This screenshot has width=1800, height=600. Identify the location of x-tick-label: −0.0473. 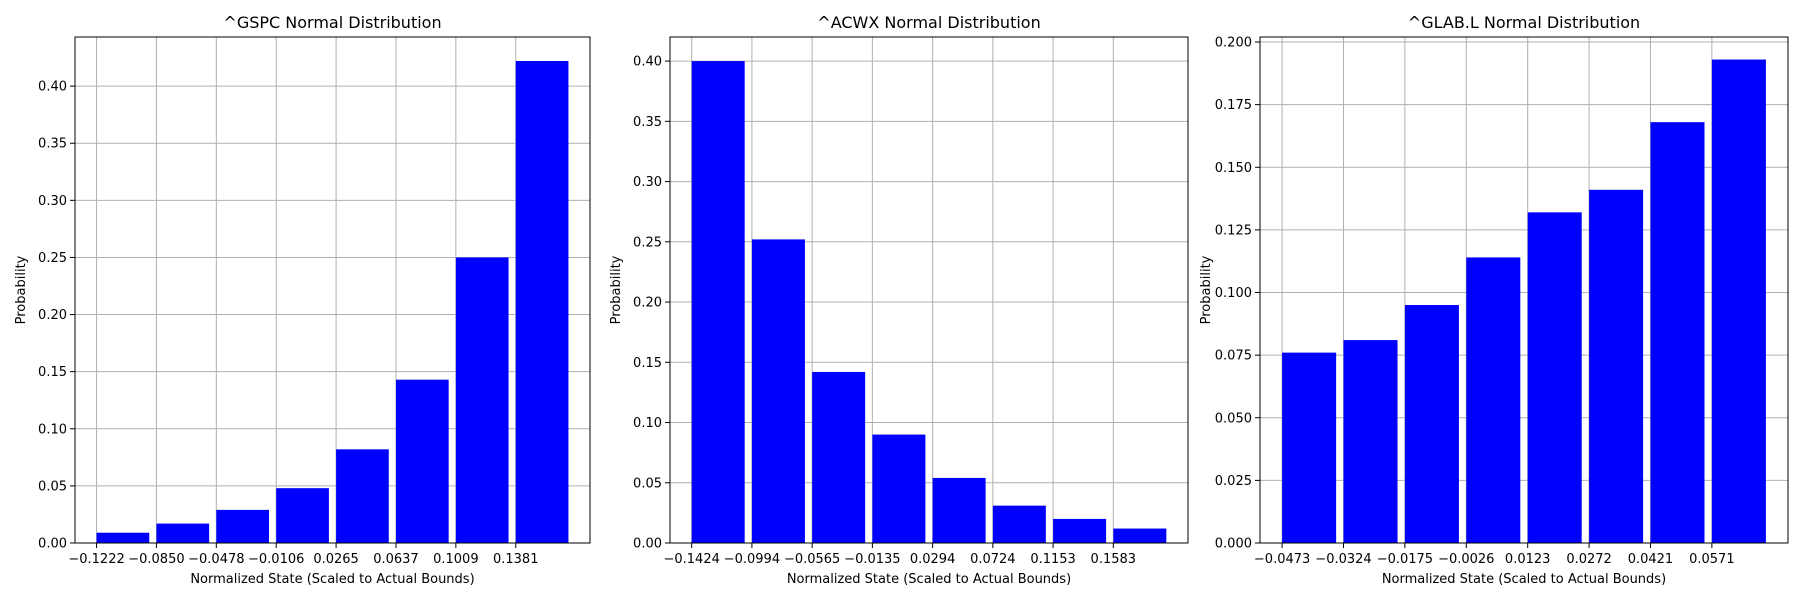
(1282, 559).